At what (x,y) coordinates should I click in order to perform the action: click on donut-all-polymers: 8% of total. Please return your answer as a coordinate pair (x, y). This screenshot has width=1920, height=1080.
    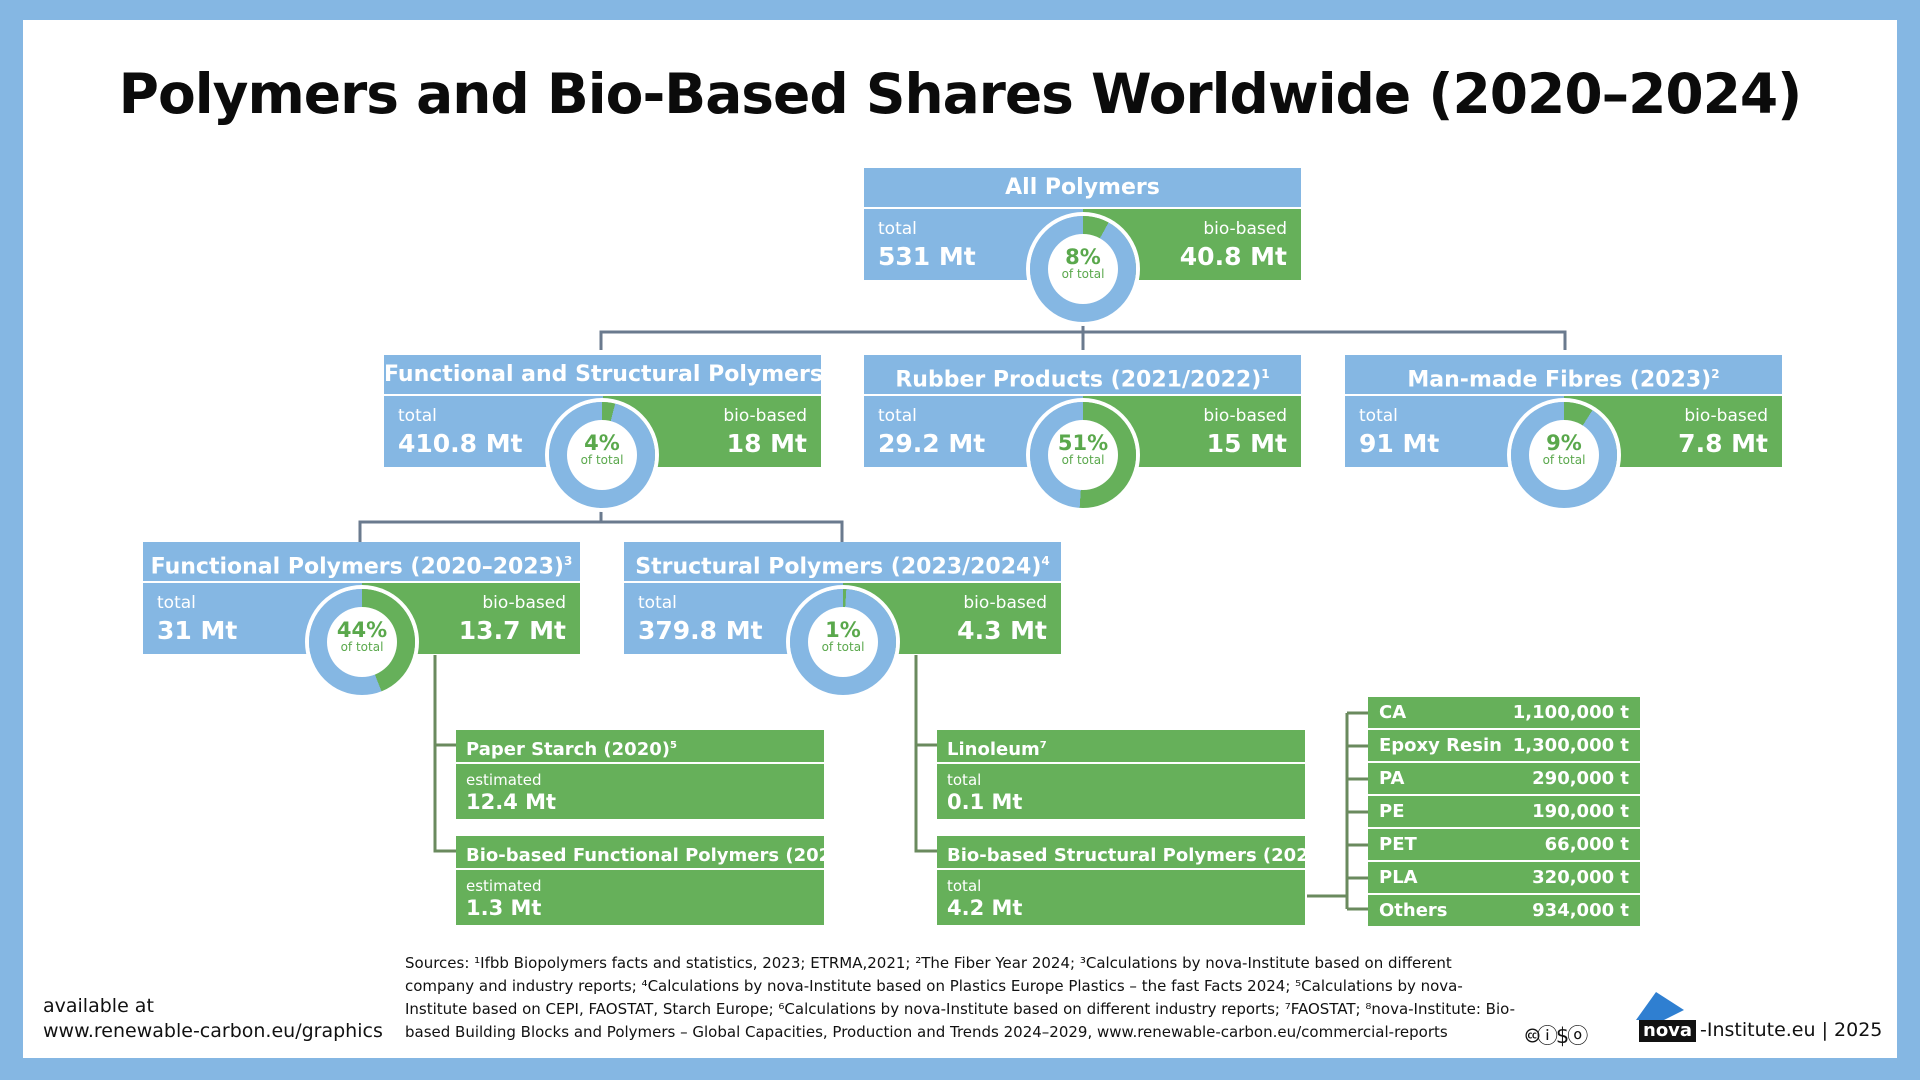
    Looking at the image, I should click on (1083, 269).